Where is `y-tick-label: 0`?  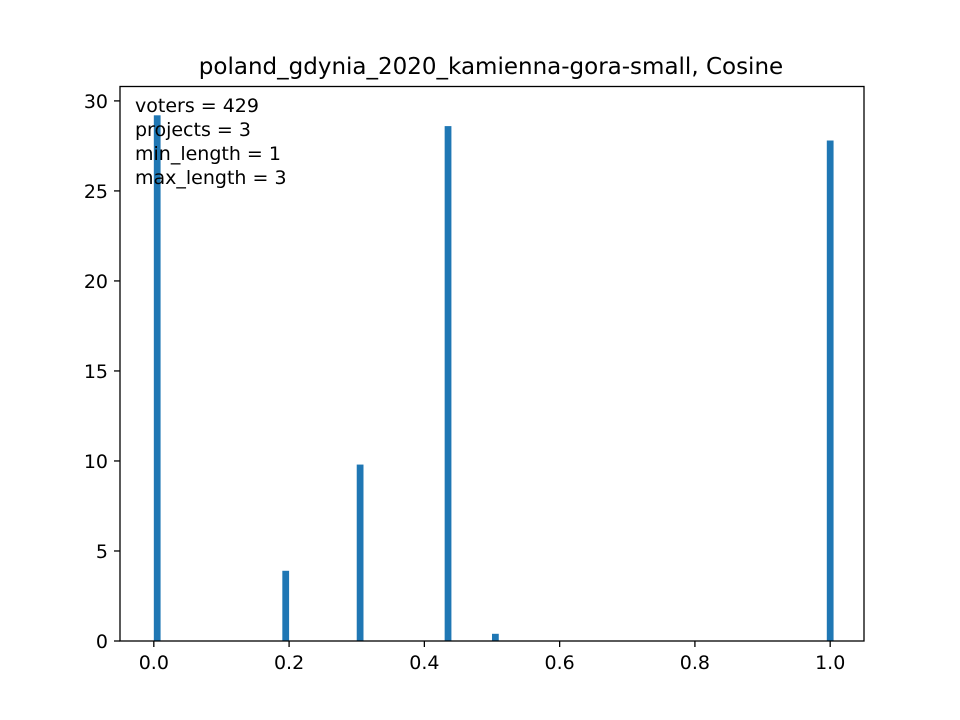
y-tick-label: 0 is located at coordinates (102, 642).